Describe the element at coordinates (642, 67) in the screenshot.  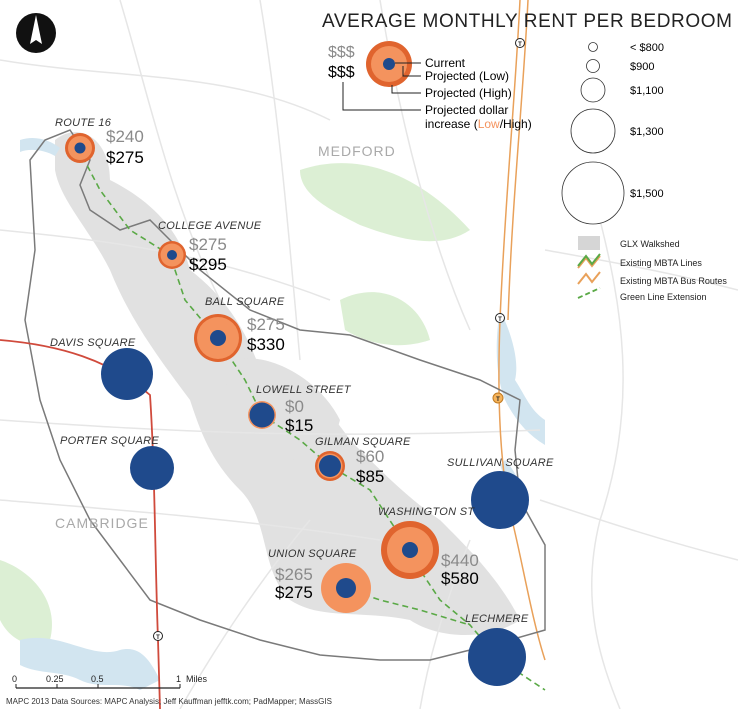
I see `size-legend-label: $900` at that location.